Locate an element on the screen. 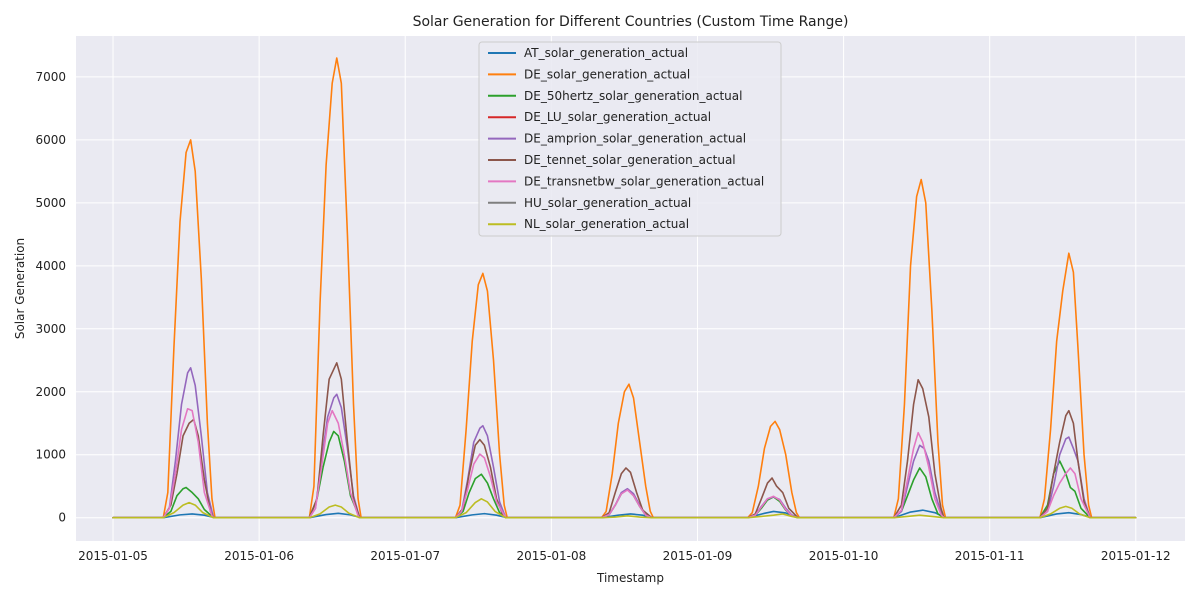 The image size is (1200, 600). series-line-NL_solar_generation_actual is located at coordinates (624, 508).